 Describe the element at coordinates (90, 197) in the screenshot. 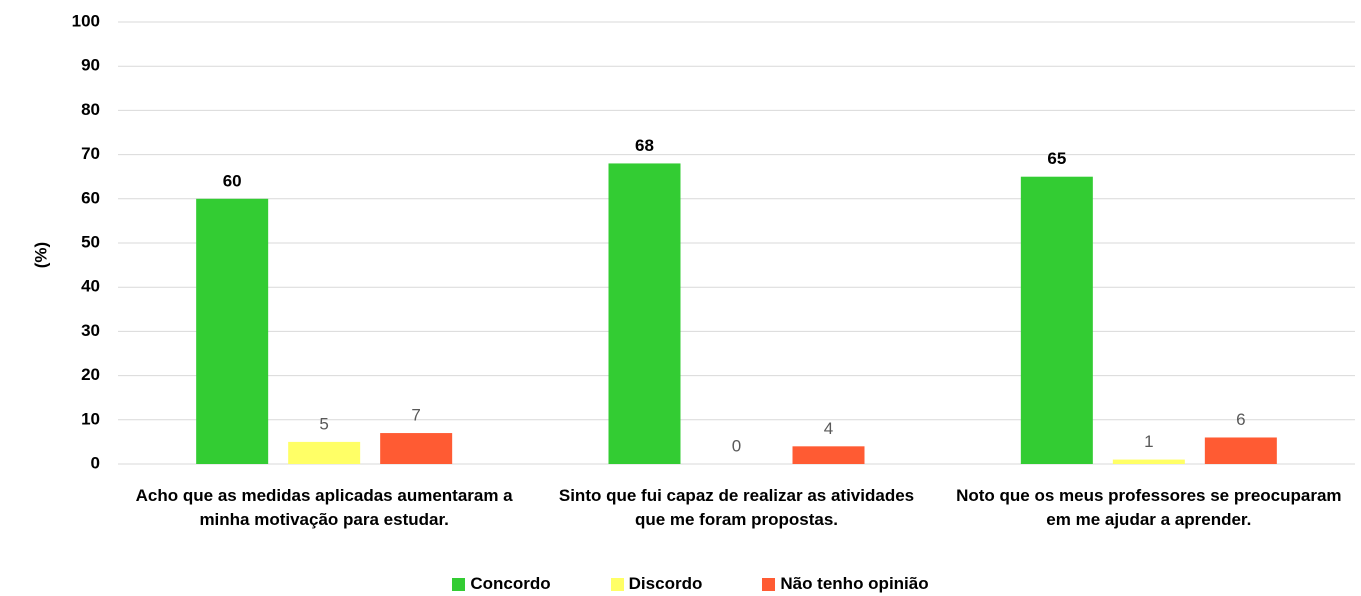

I see `y-tick-label: 60` at that location.